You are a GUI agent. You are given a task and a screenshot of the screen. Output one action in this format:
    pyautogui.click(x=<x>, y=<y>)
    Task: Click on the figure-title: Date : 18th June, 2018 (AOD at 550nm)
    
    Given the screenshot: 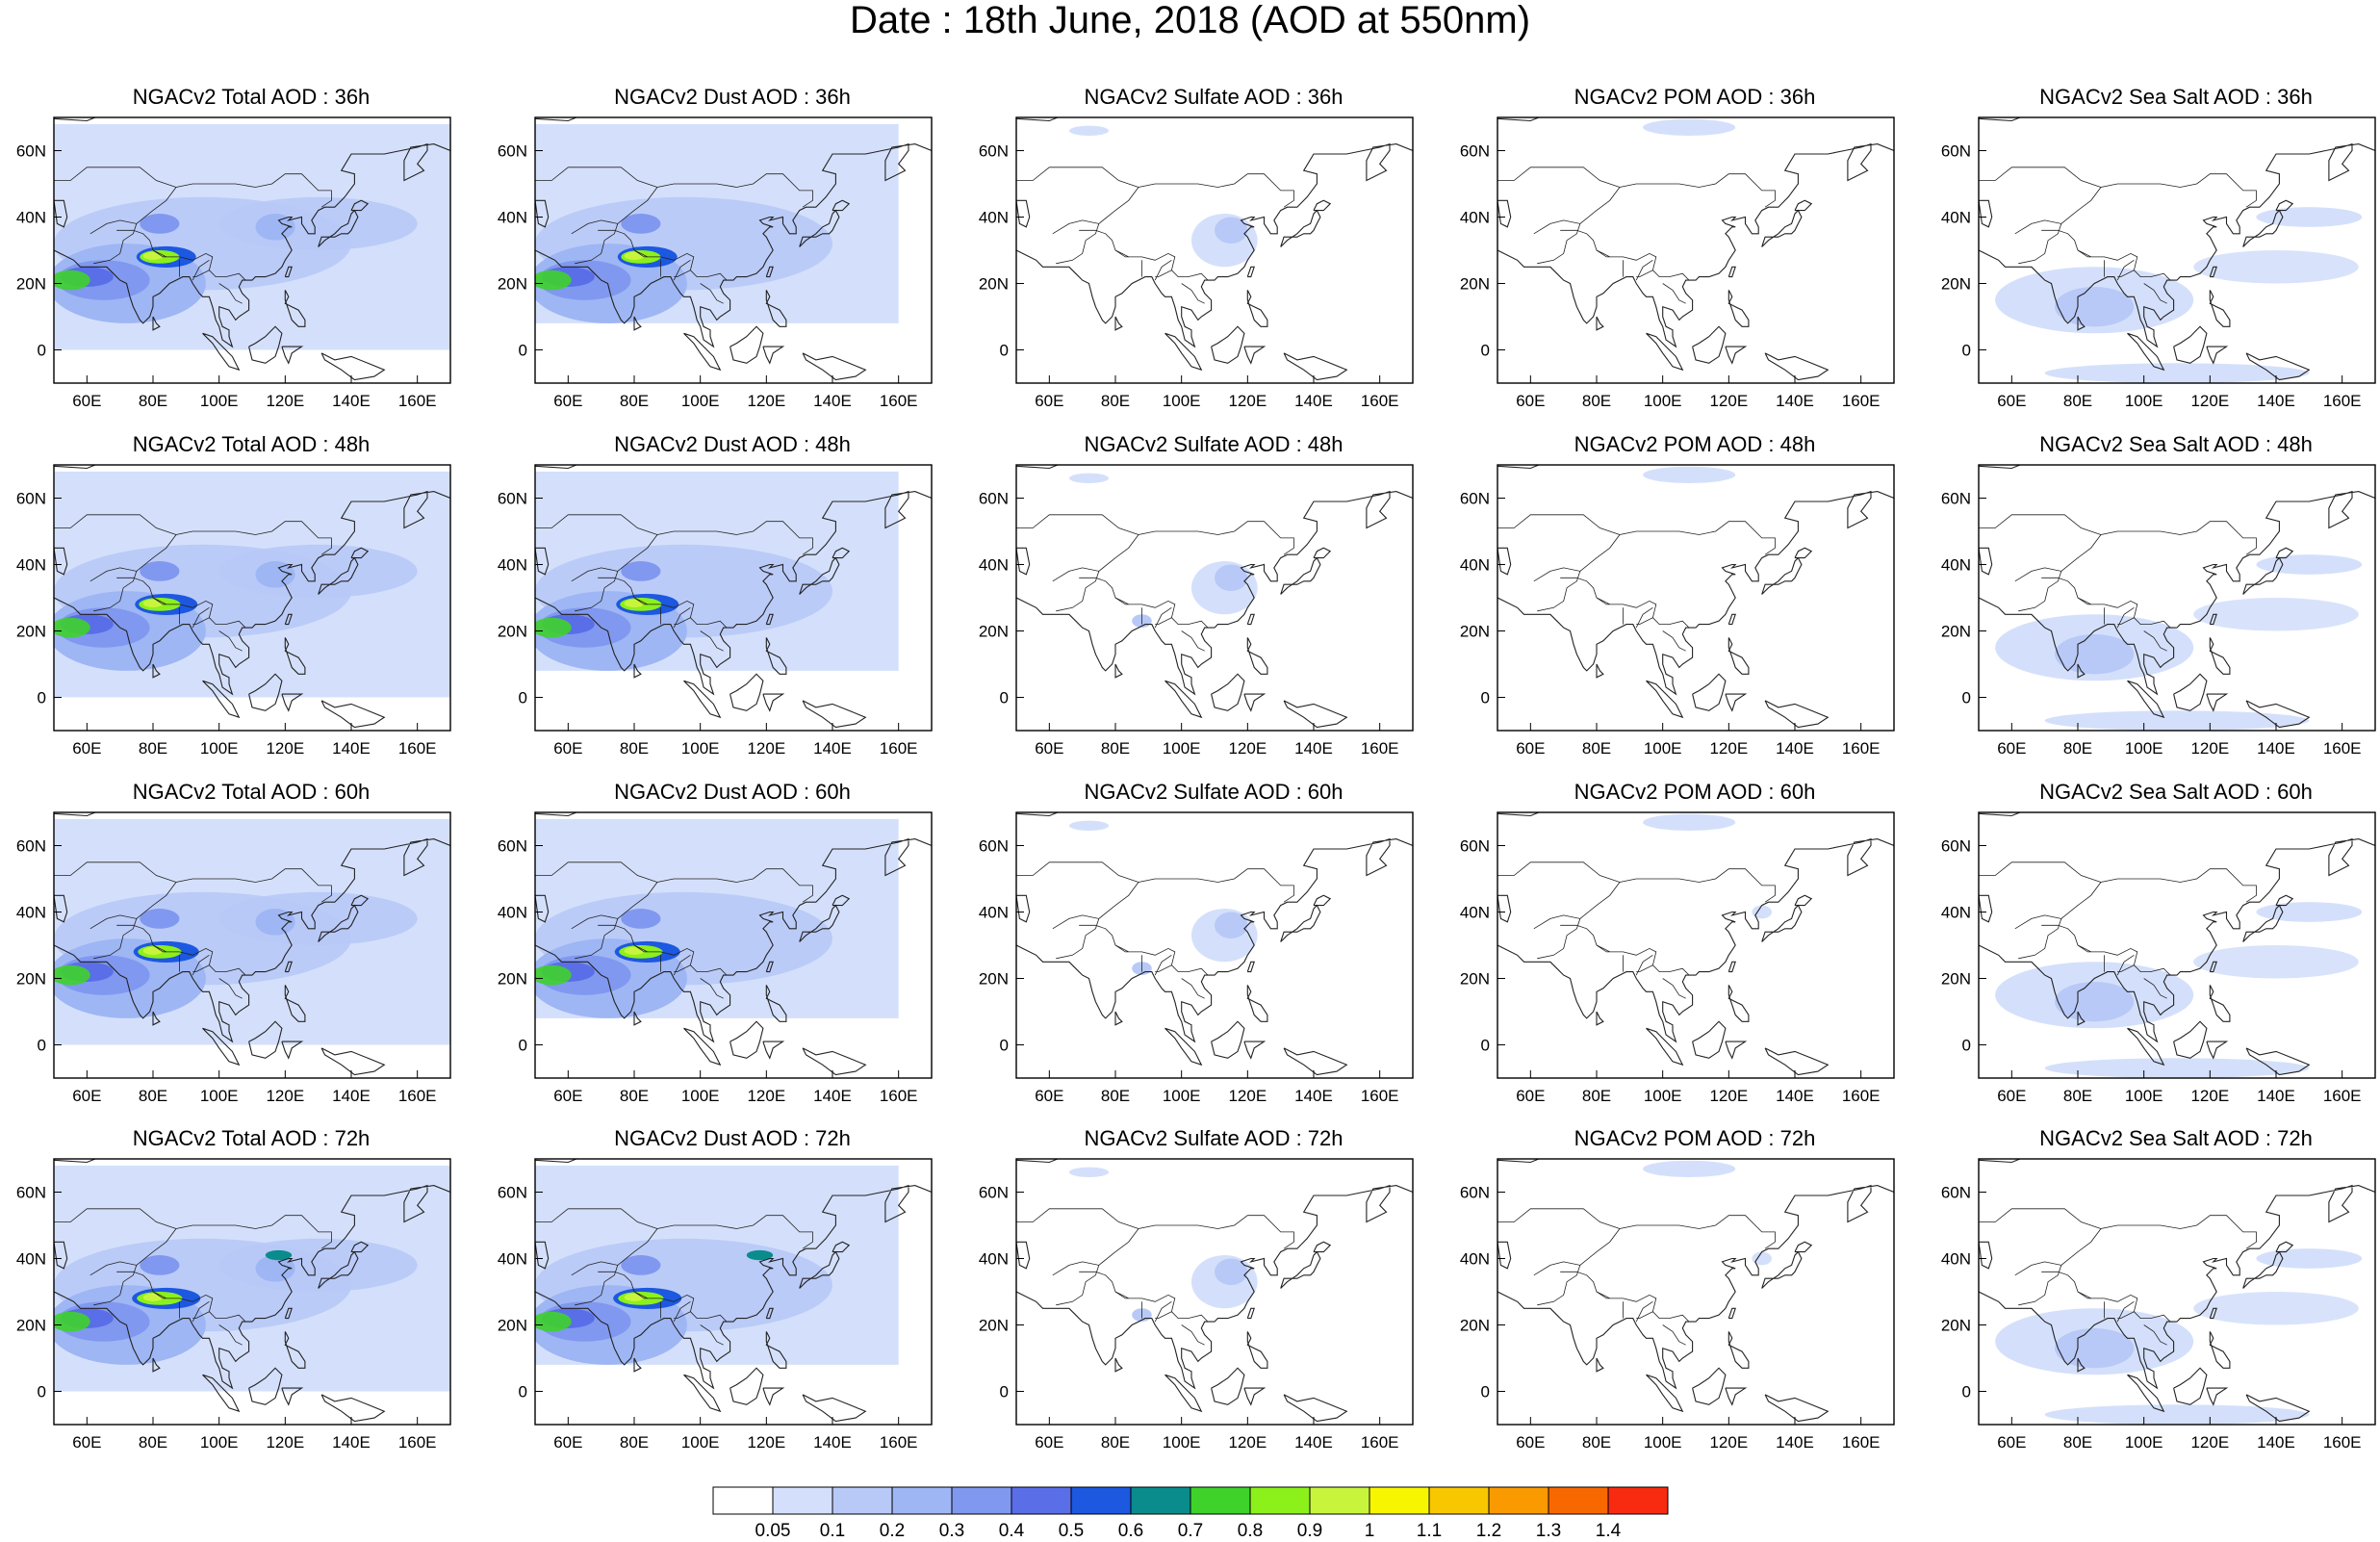 What is the action you would take?
    pyautogui.click(x=1190, y=20)
    